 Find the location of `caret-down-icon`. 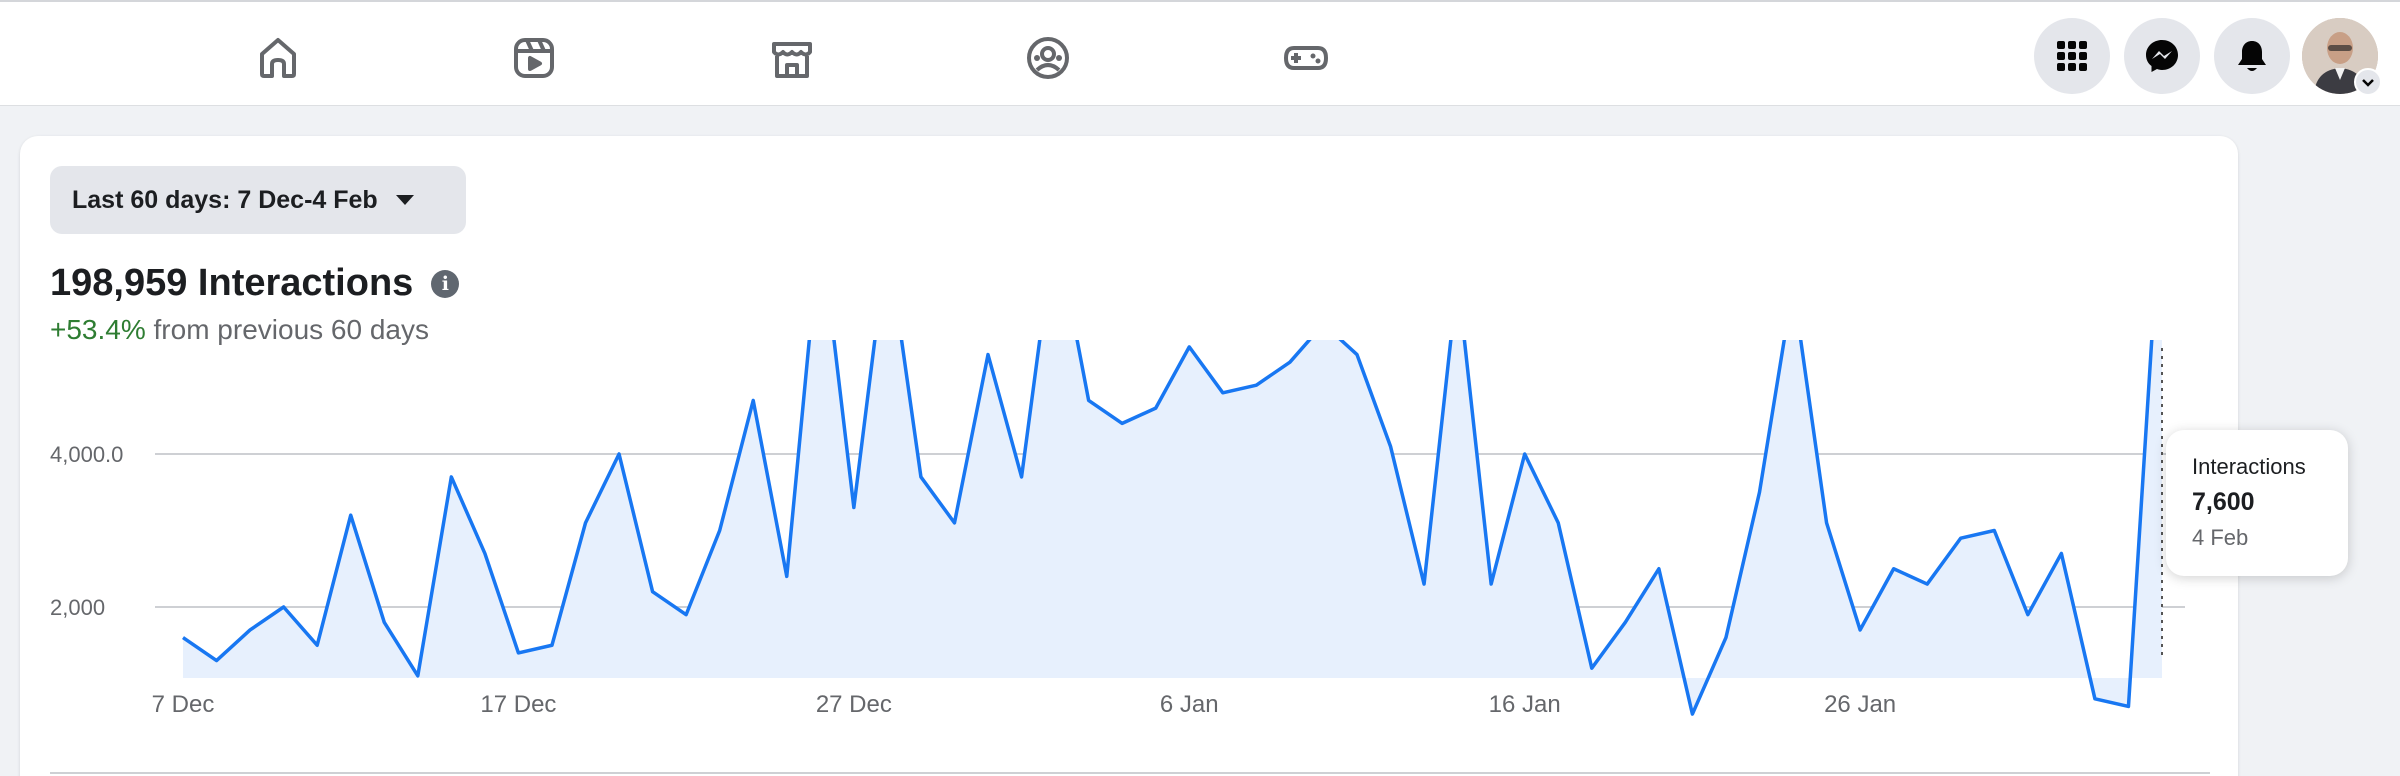

caret-down-icon is located at coordinates (404, 200).